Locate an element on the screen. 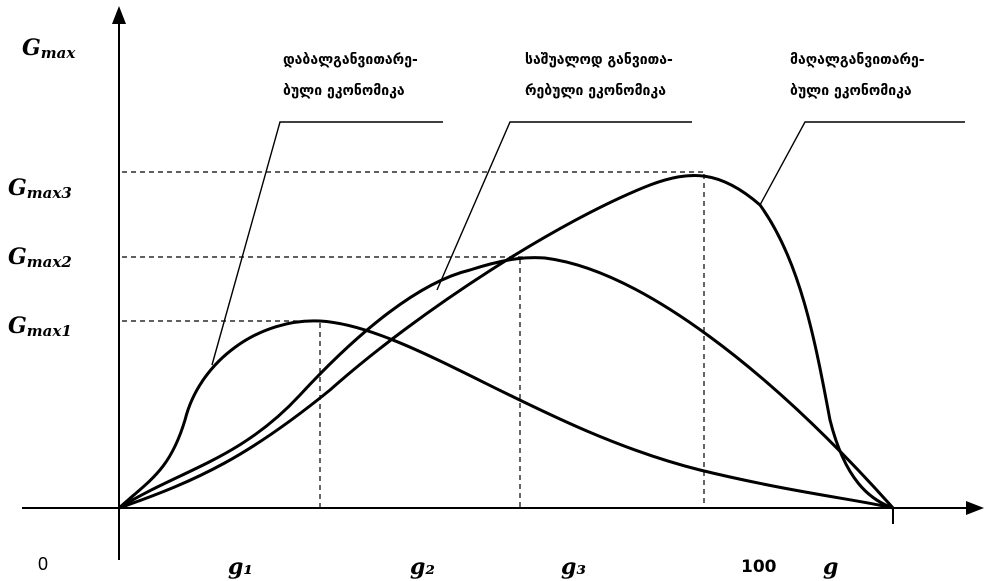 Image resolution: width=985 pixels, height=581 pixels. x-label-g1: g₁ is located at coordinates (240, 567).